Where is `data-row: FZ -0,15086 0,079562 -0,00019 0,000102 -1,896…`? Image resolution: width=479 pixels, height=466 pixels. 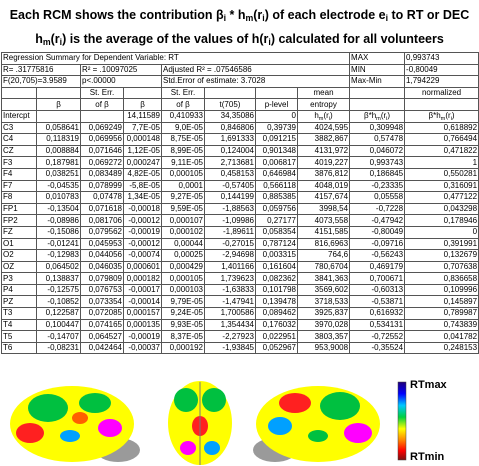 data-row: FZ -0,15086 0,079562 -0,00019 0,000102 -1,896… is located at coordinates (240, 232).